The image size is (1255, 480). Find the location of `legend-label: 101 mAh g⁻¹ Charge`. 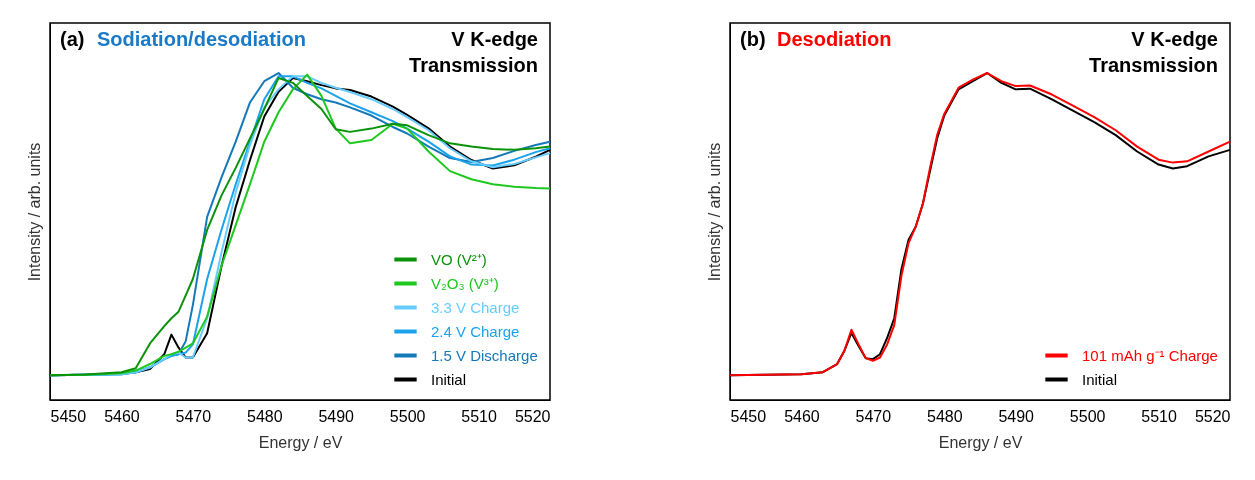

legend-label: 101 mAh g⁻¹ Charge is located at coordinates (1150, 355).